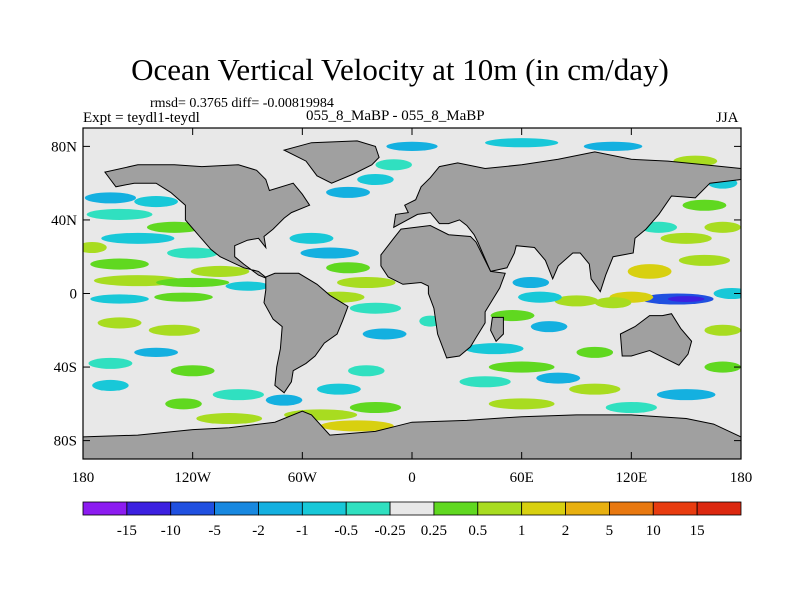 This screenshot has width=800, height=600. I want to click on x-tick-label: 120W, so click(193, 478).